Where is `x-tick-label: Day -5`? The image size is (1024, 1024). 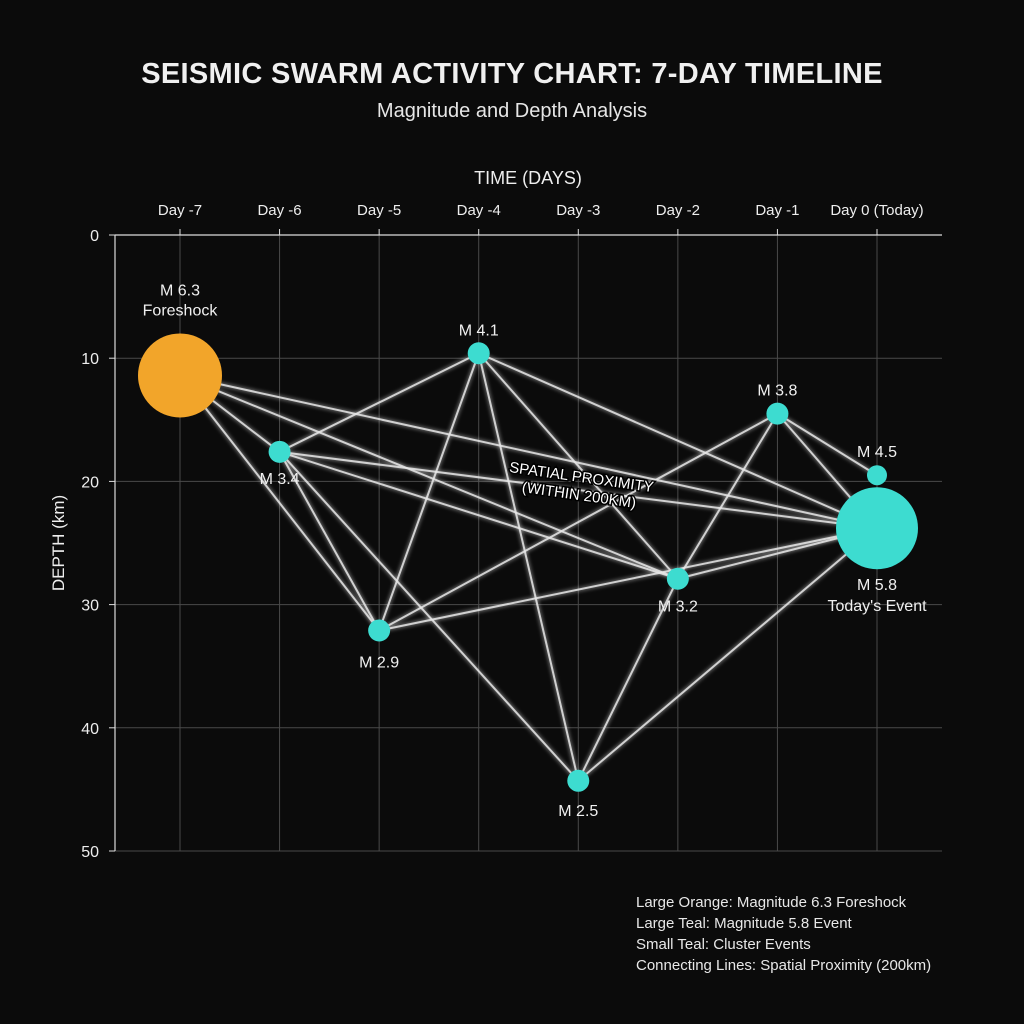
x-tick-label: Day -5 is located at coordinates (379, 210).